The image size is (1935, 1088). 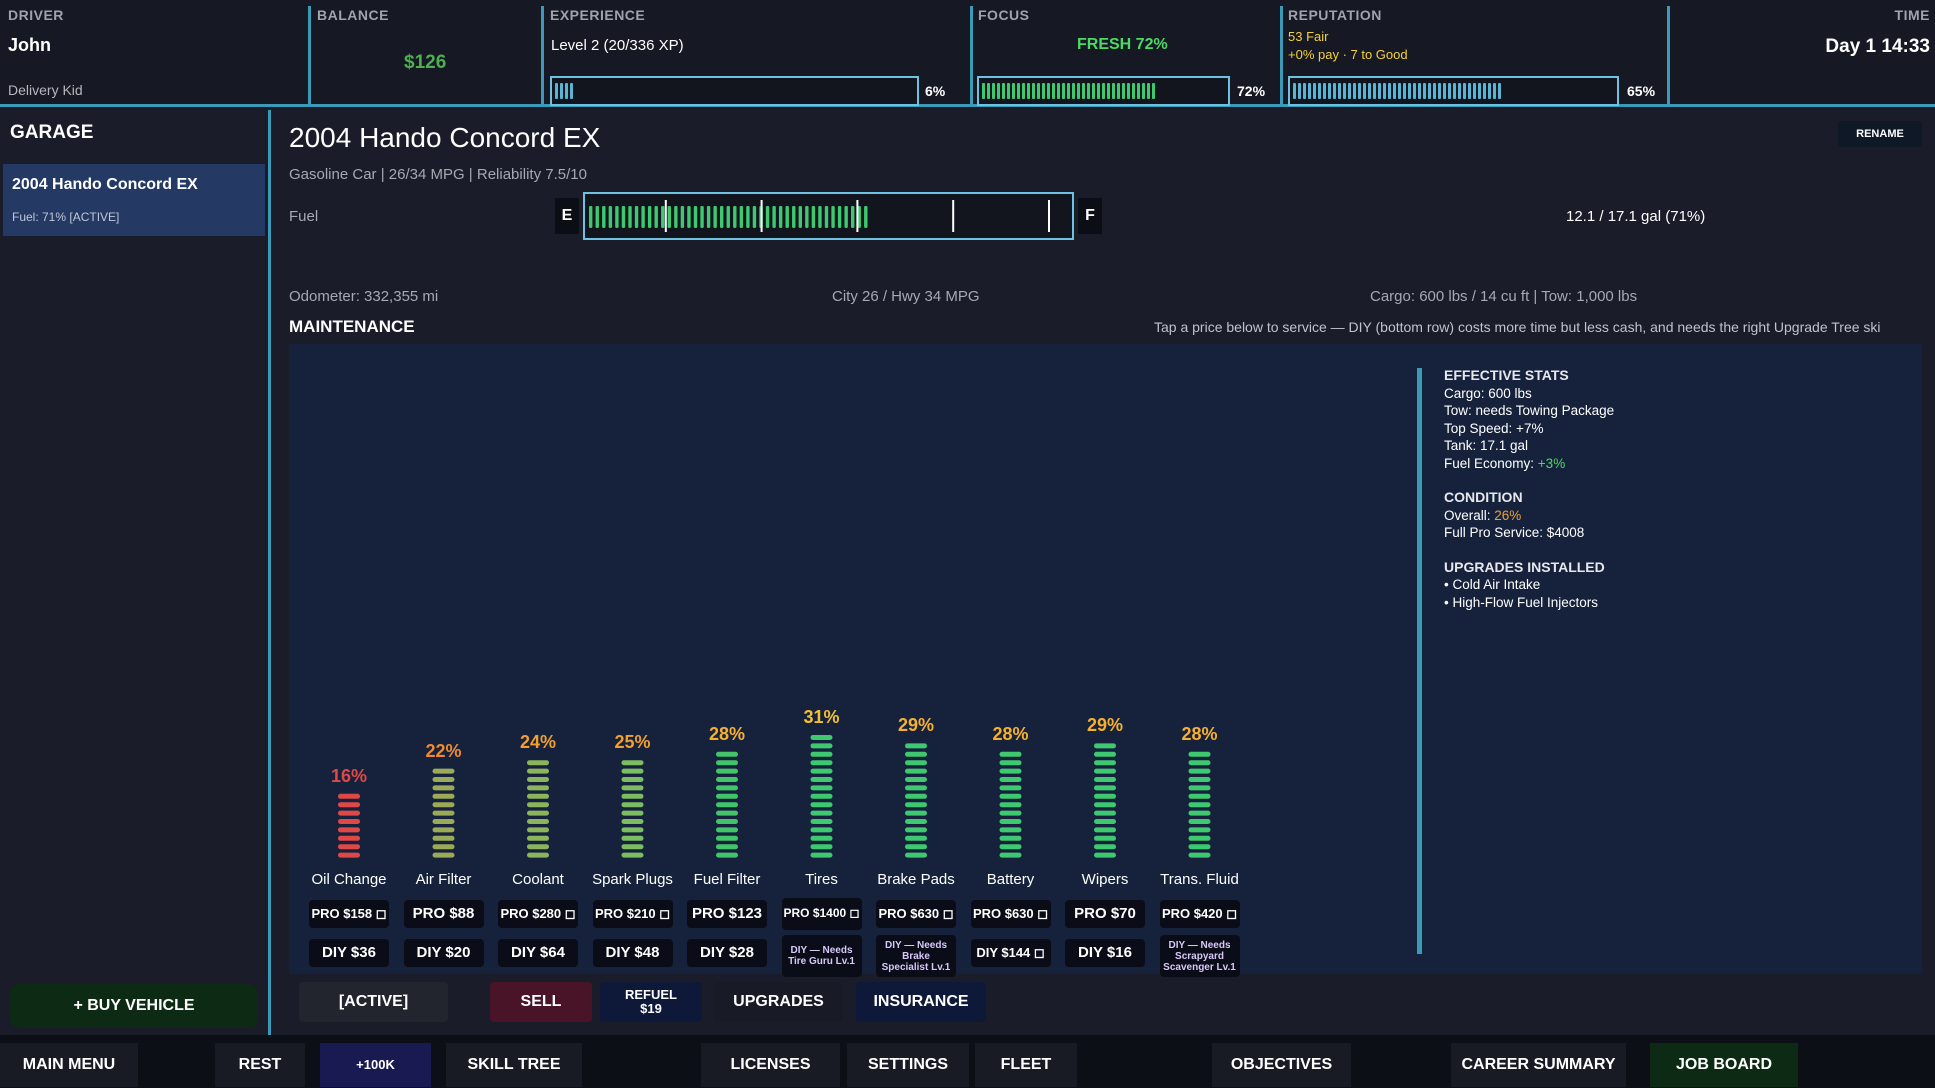 What do you see at coordinates (1538, 1065) in the screenshot?
I see `career-summary-button: CAREER SUMMARY` at bounding box center [1538, 1065].